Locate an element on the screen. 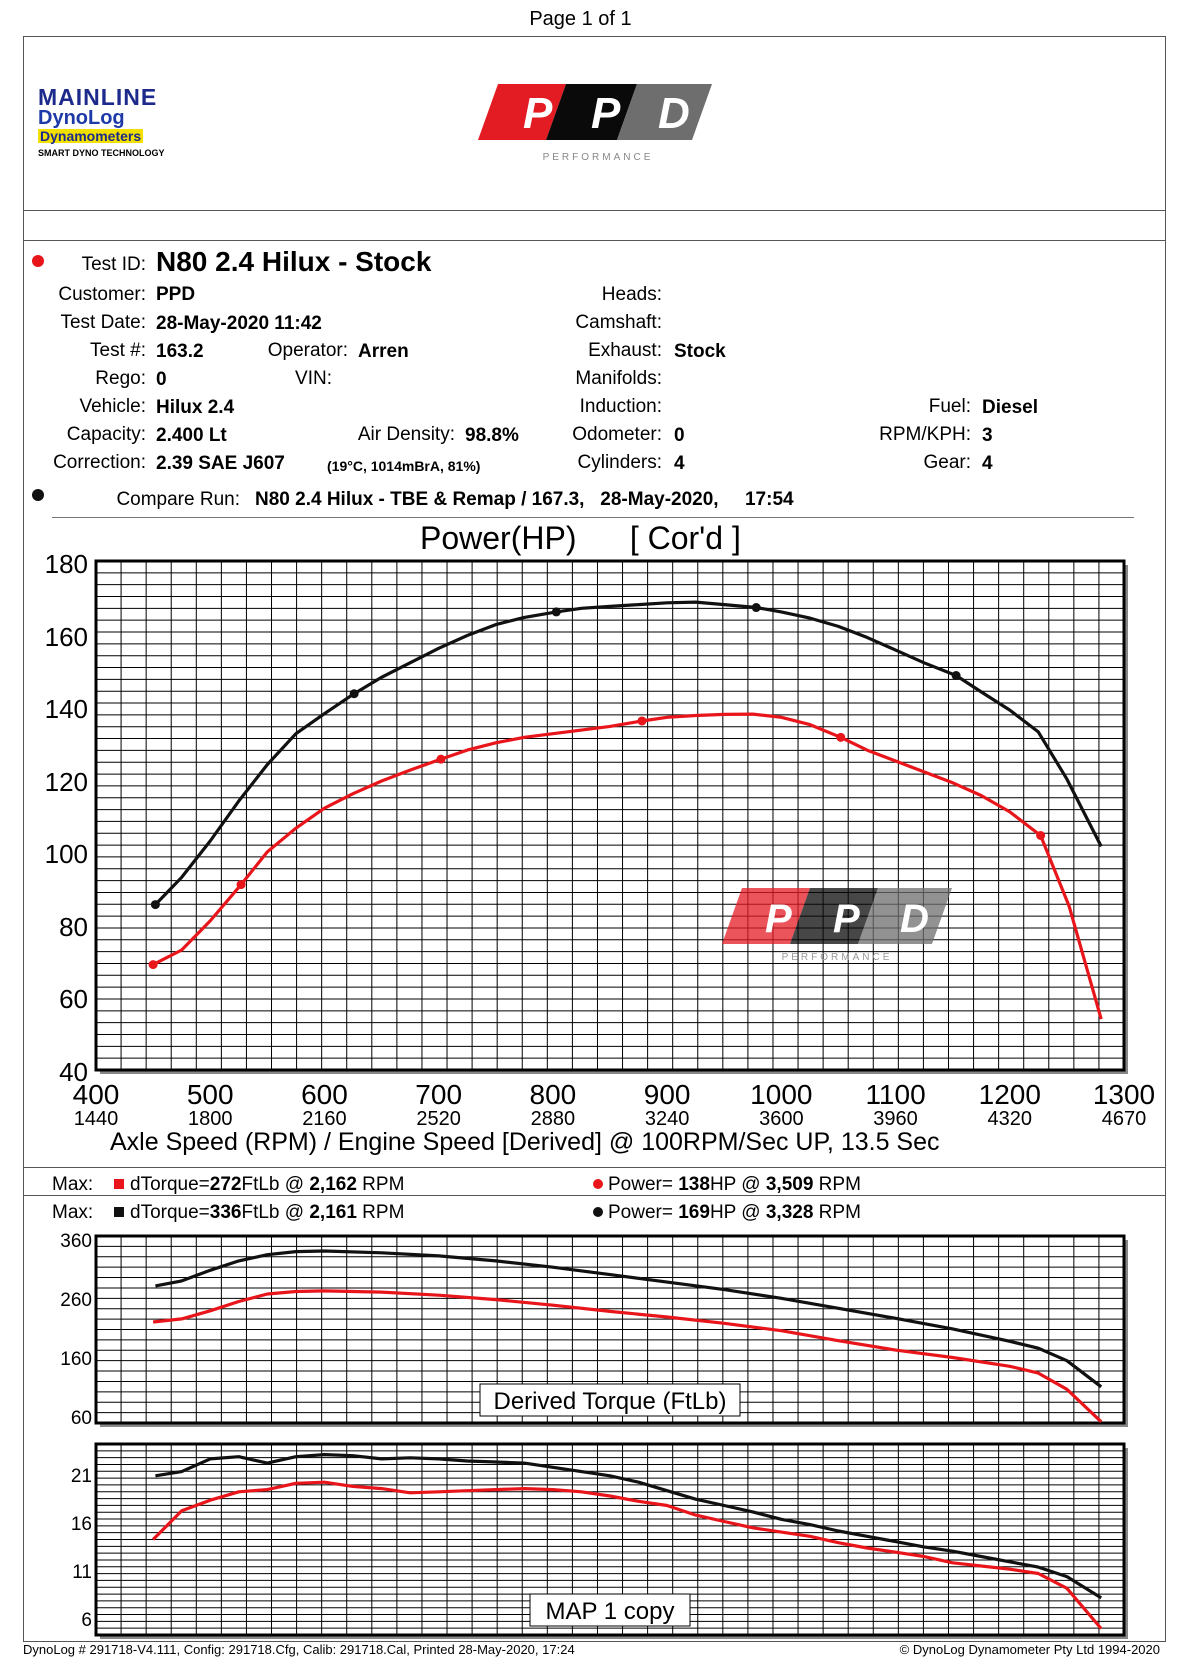  page-number: Page 1 of 1 is located at coordinates (580, 19).